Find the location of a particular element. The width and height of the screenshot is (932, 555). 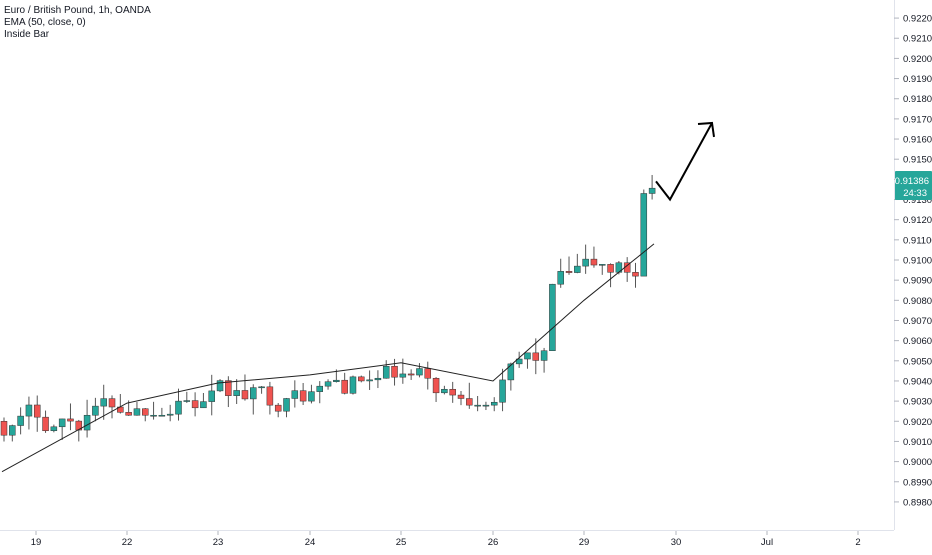

last-price-tag-bg is located at coordinates (913, 185).